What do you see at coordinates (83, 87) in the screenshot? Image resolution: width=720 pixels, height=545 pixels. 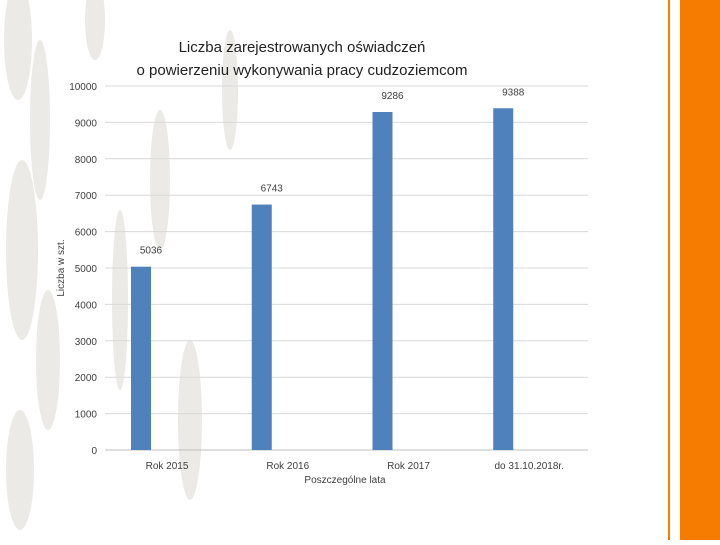 I see `y-tick-label: 10000` at bounding box center [83, 87].